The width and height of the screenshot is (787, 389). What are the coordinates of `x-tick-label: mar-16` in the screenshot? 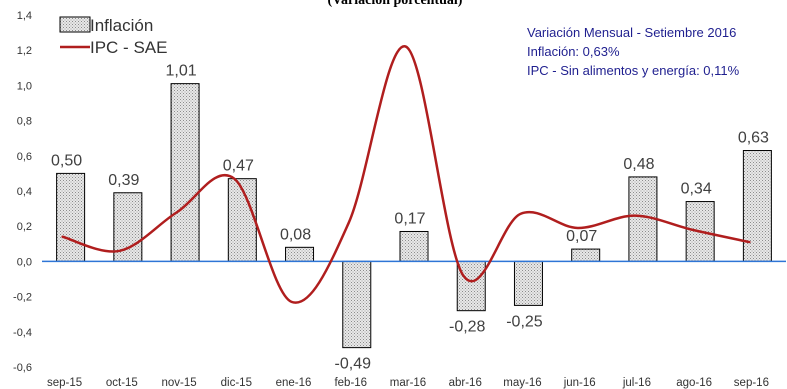 It's located at (408, 383).